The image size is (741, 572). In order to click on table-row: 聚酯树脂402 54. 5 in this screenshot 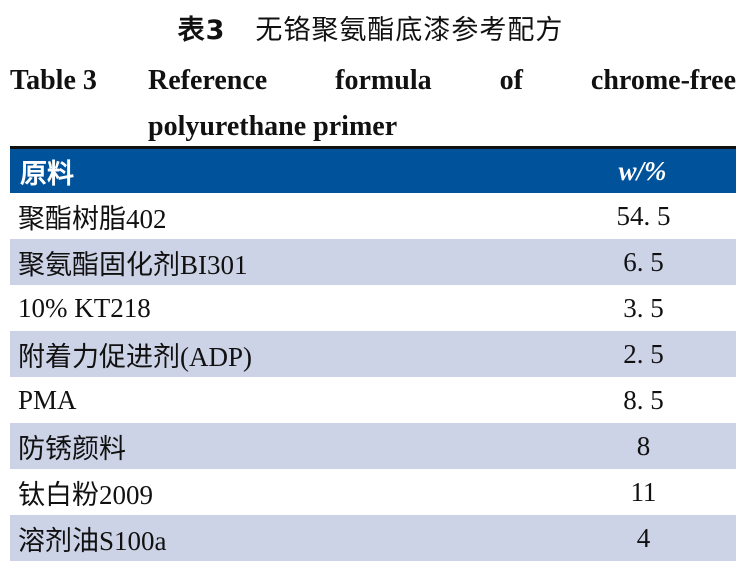, I will do `click(373, 216)`.